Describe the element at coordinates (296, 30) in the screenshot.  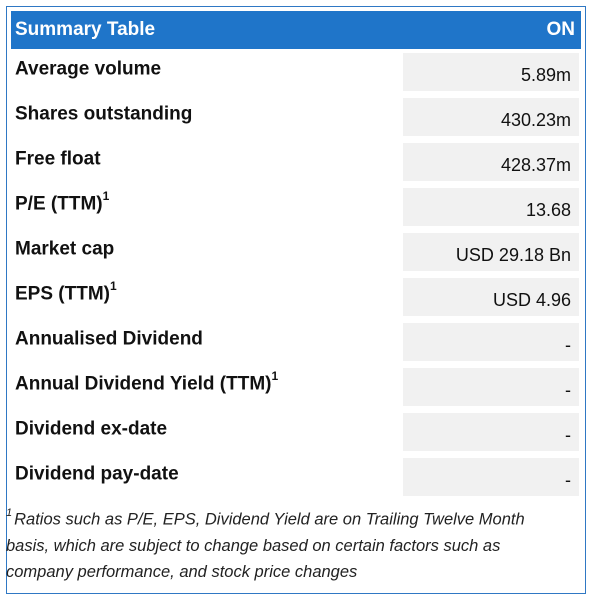
I see `table-header: Summary Table ON` at that location.